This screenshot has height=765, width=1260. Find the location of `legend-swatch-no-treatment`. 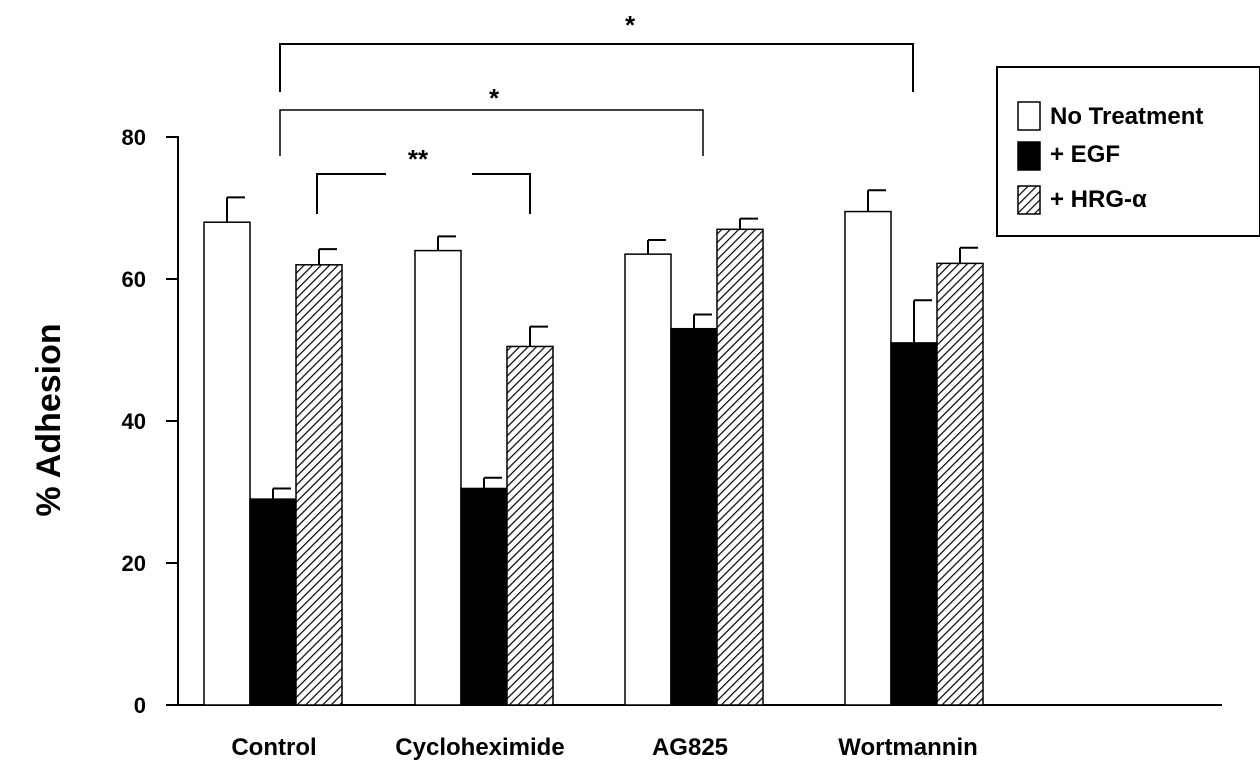

legend-swatch-no-treatment is located at coordinates (1029, 116).